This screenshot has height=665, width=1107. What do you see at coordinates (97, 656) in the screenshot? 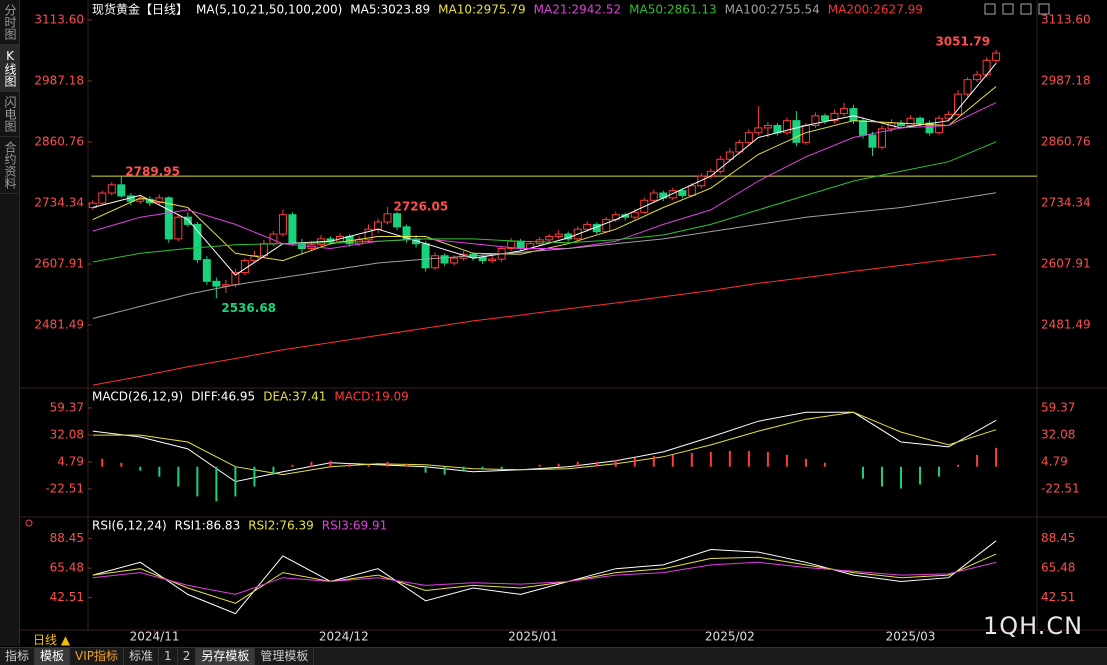
I see `toolbar-tab: VIP指标` at bounding box center [97, 656].